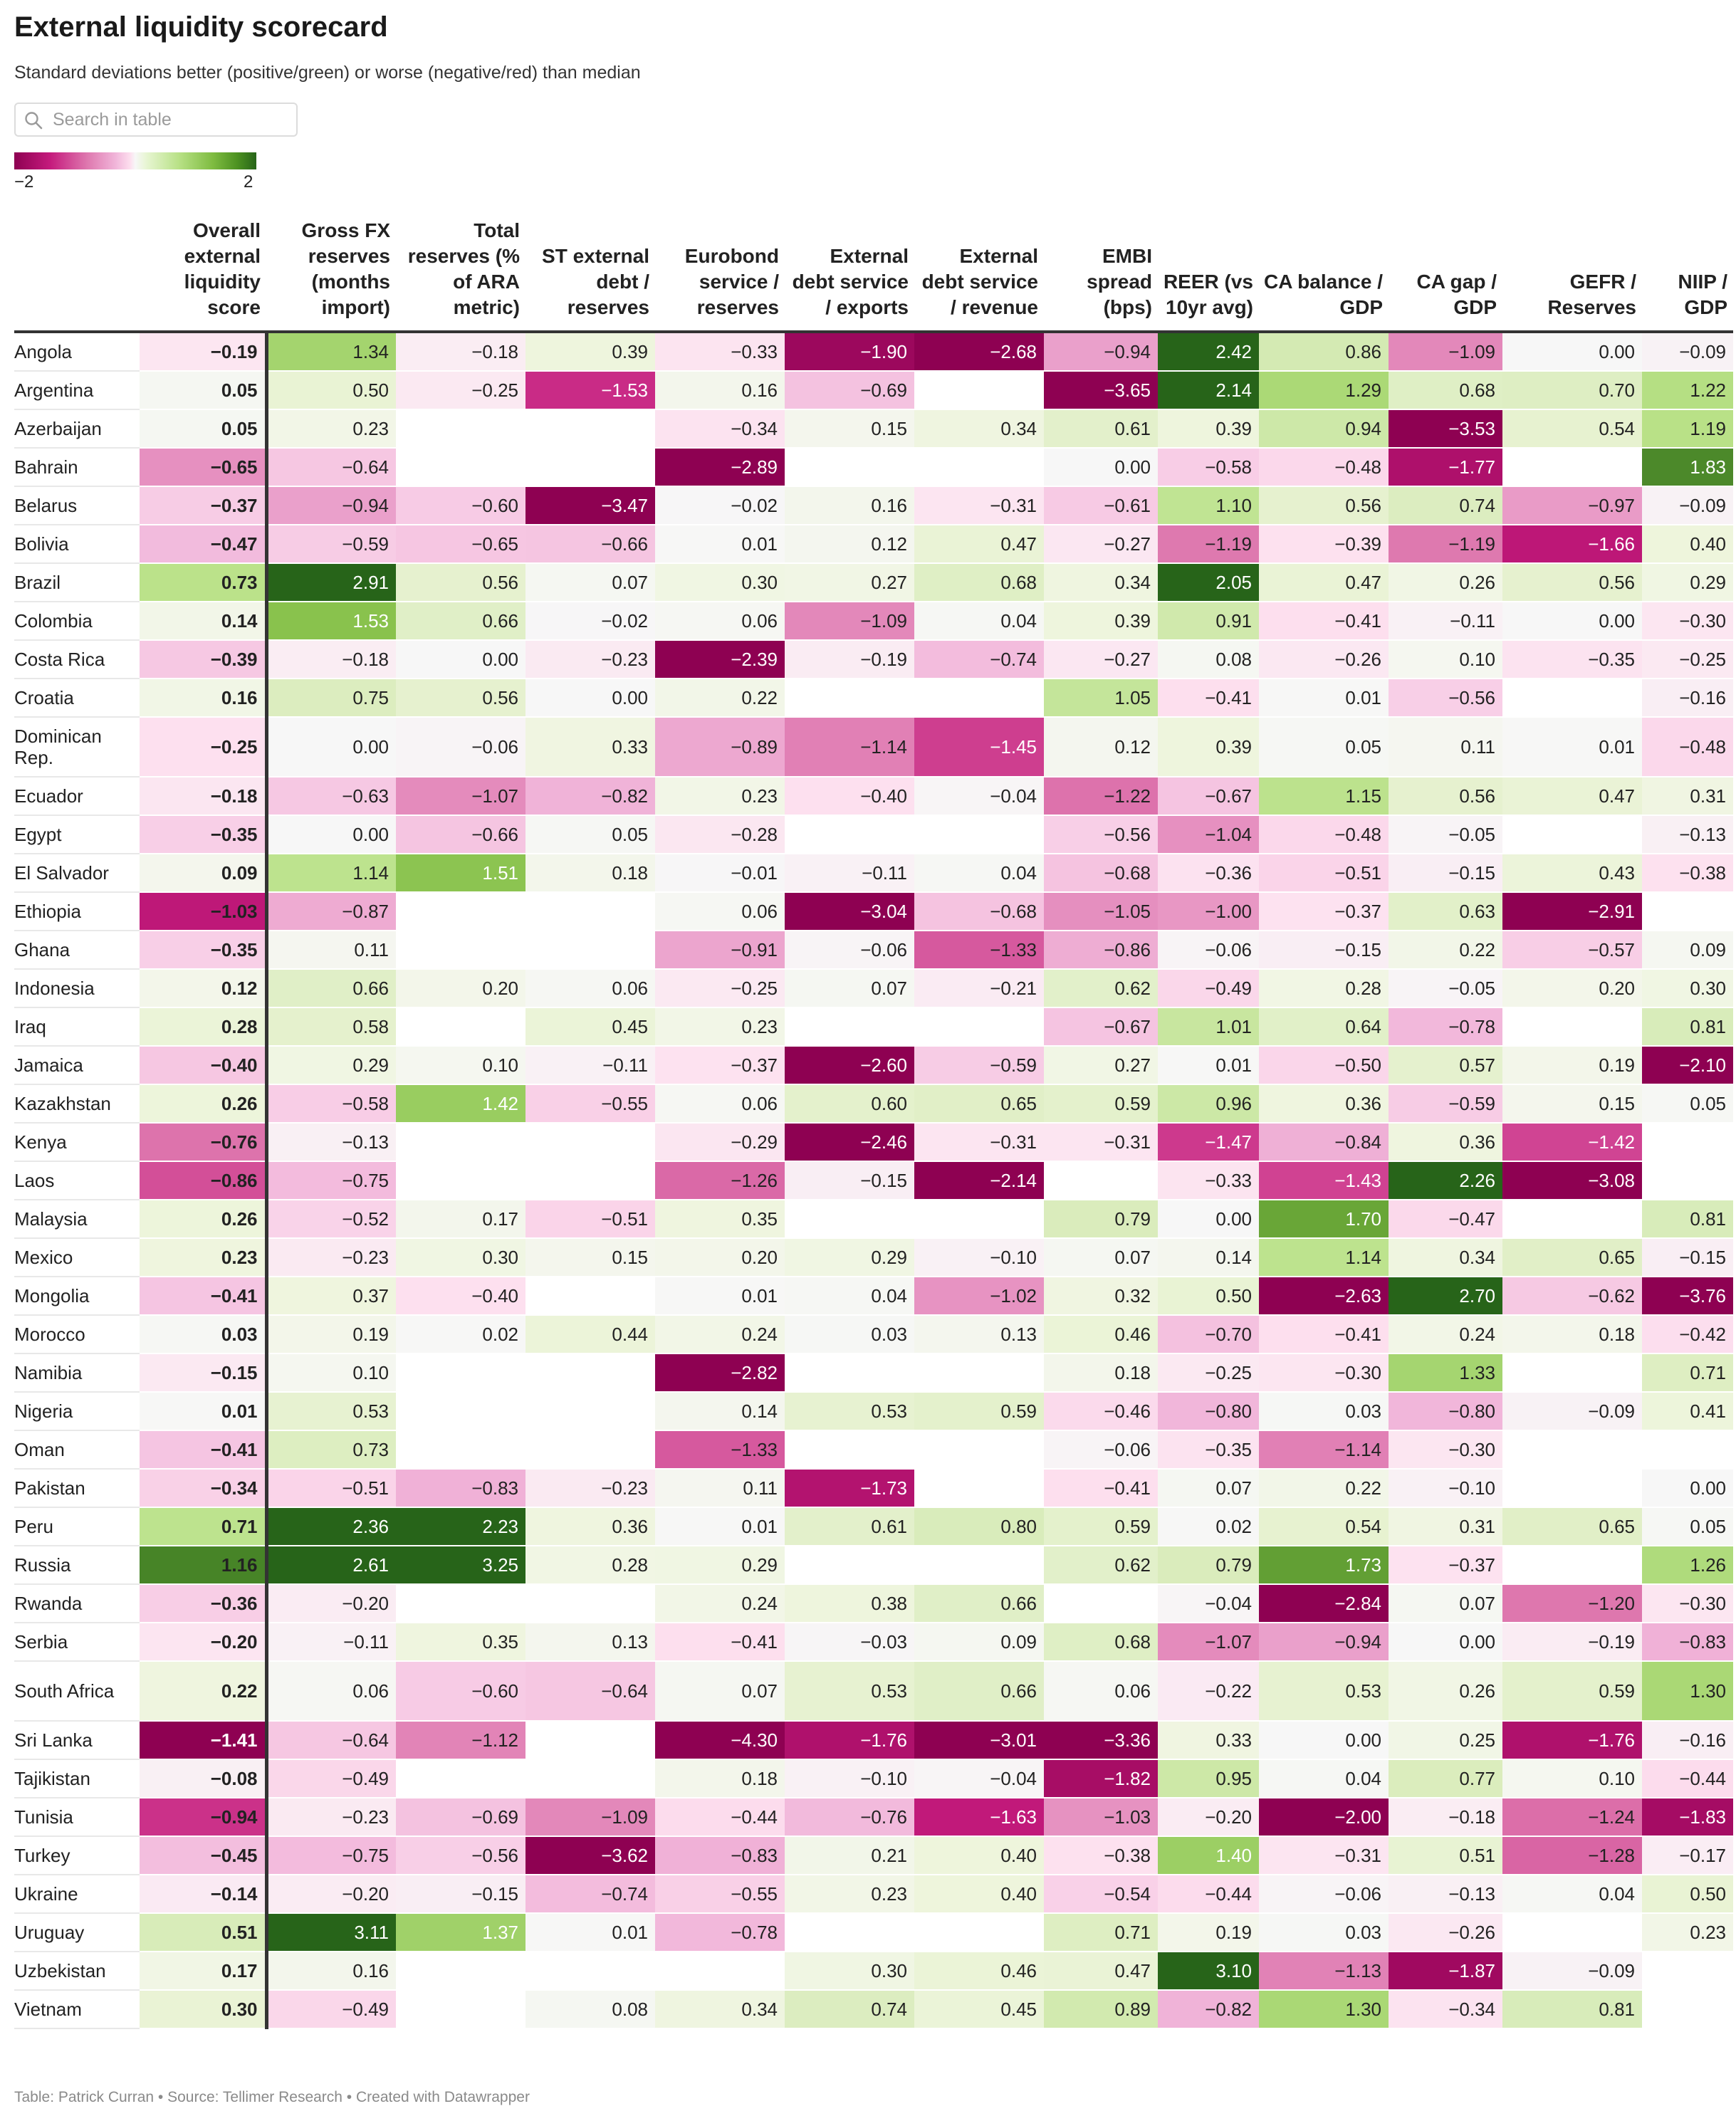 The image size is (1736, 2126). I want to click on country-cell: Morocco, so click(77, 1334).